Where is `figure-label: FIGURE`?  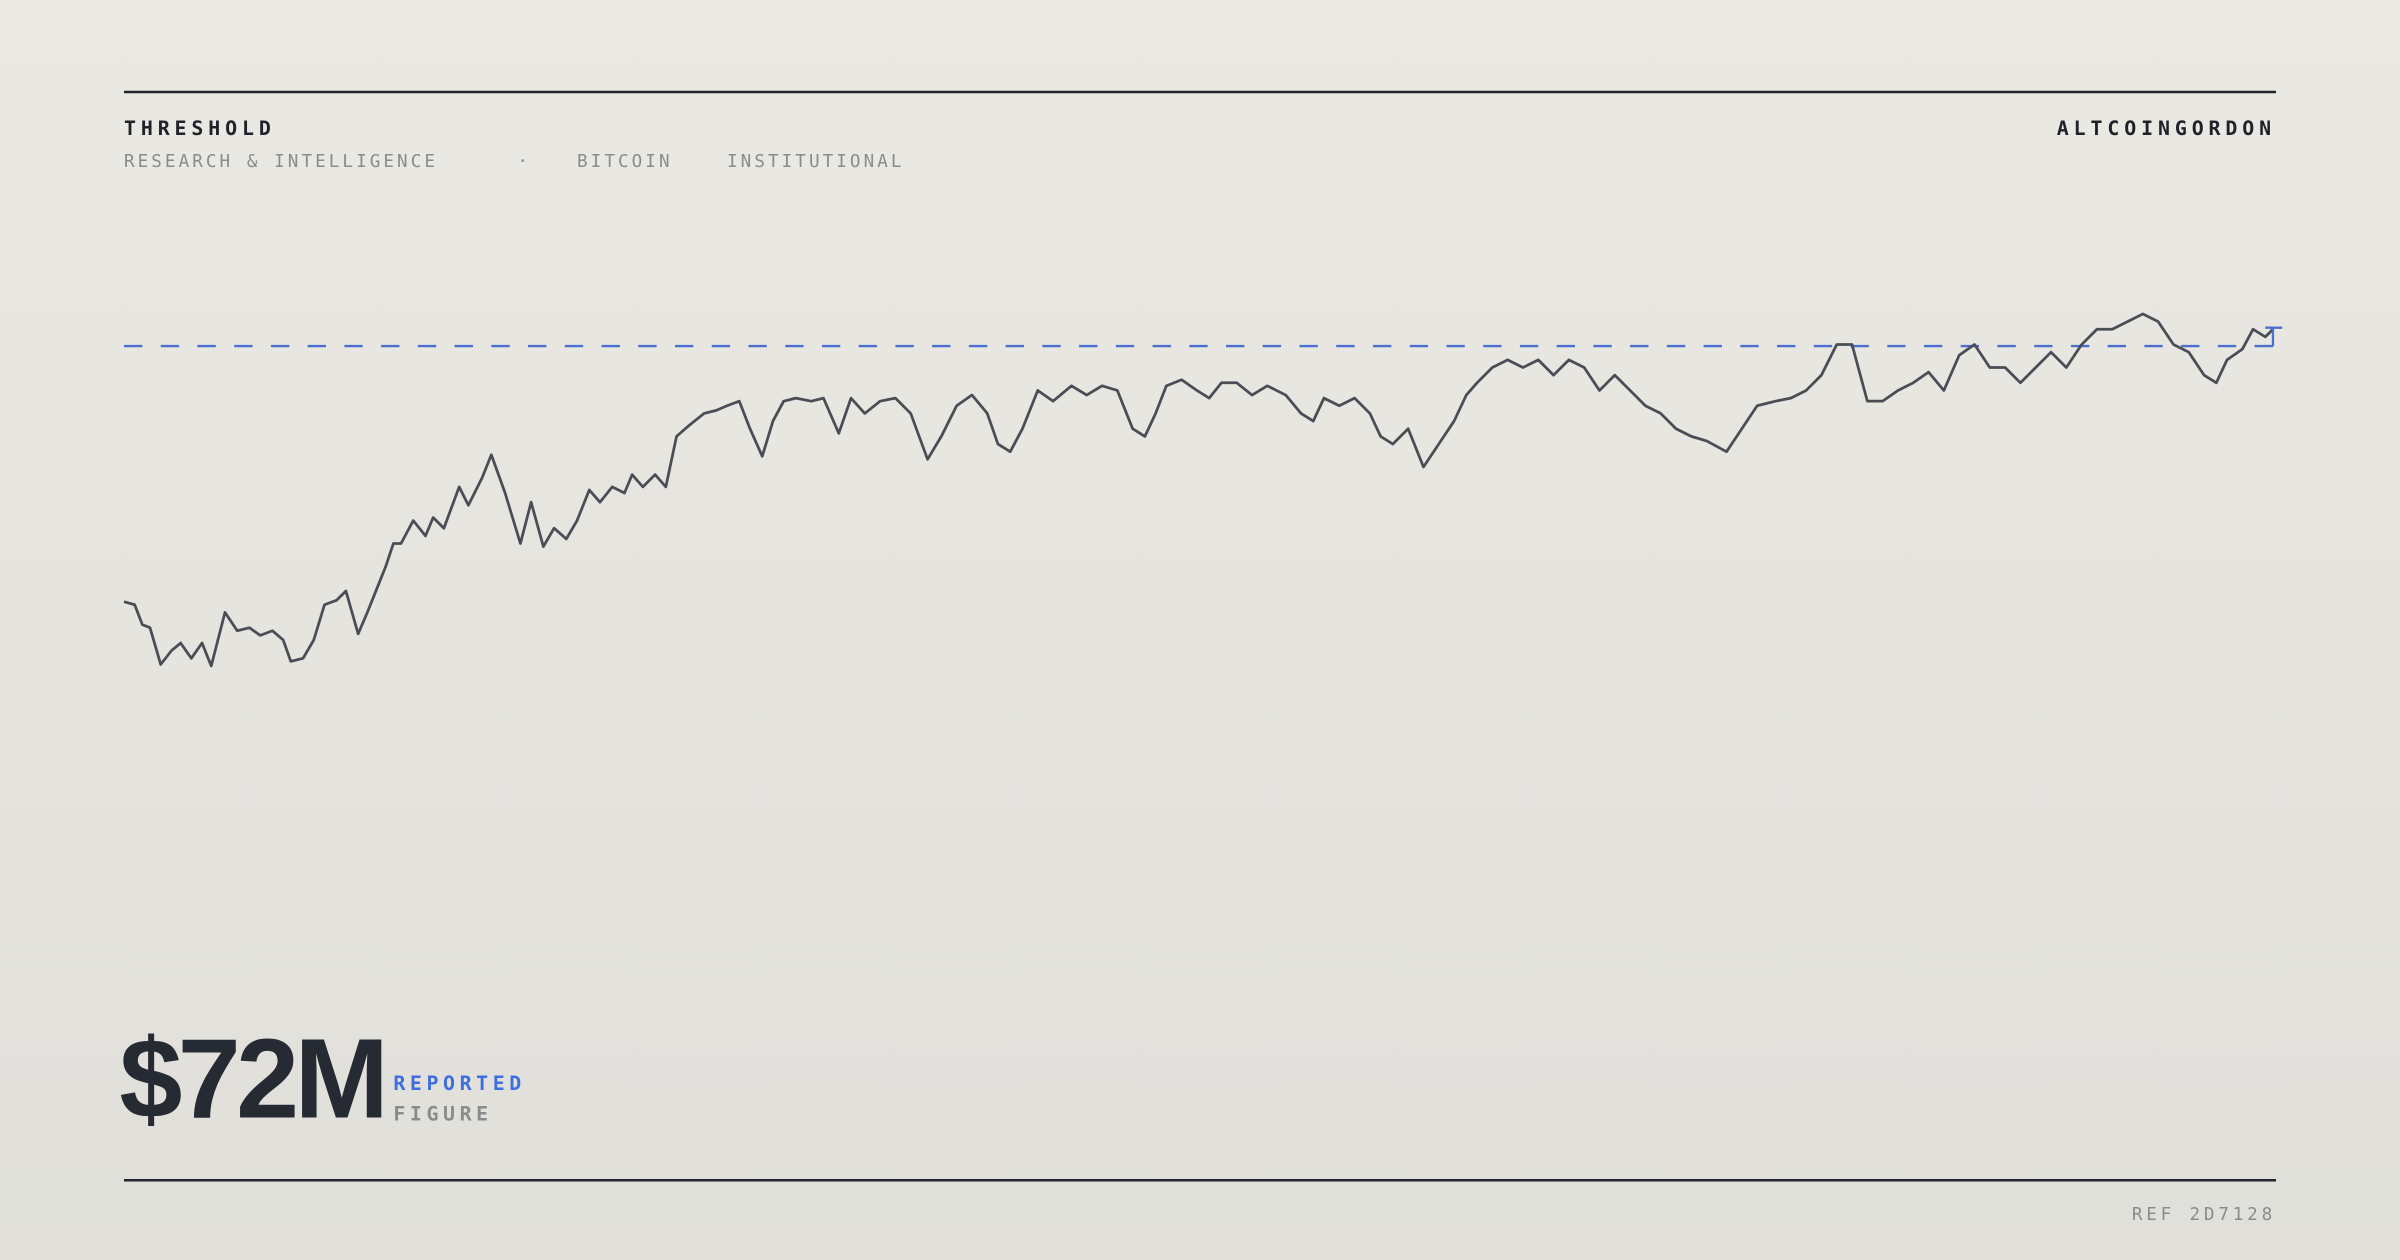 figure-label: FIGURE is located at coordinates (442, 1114).